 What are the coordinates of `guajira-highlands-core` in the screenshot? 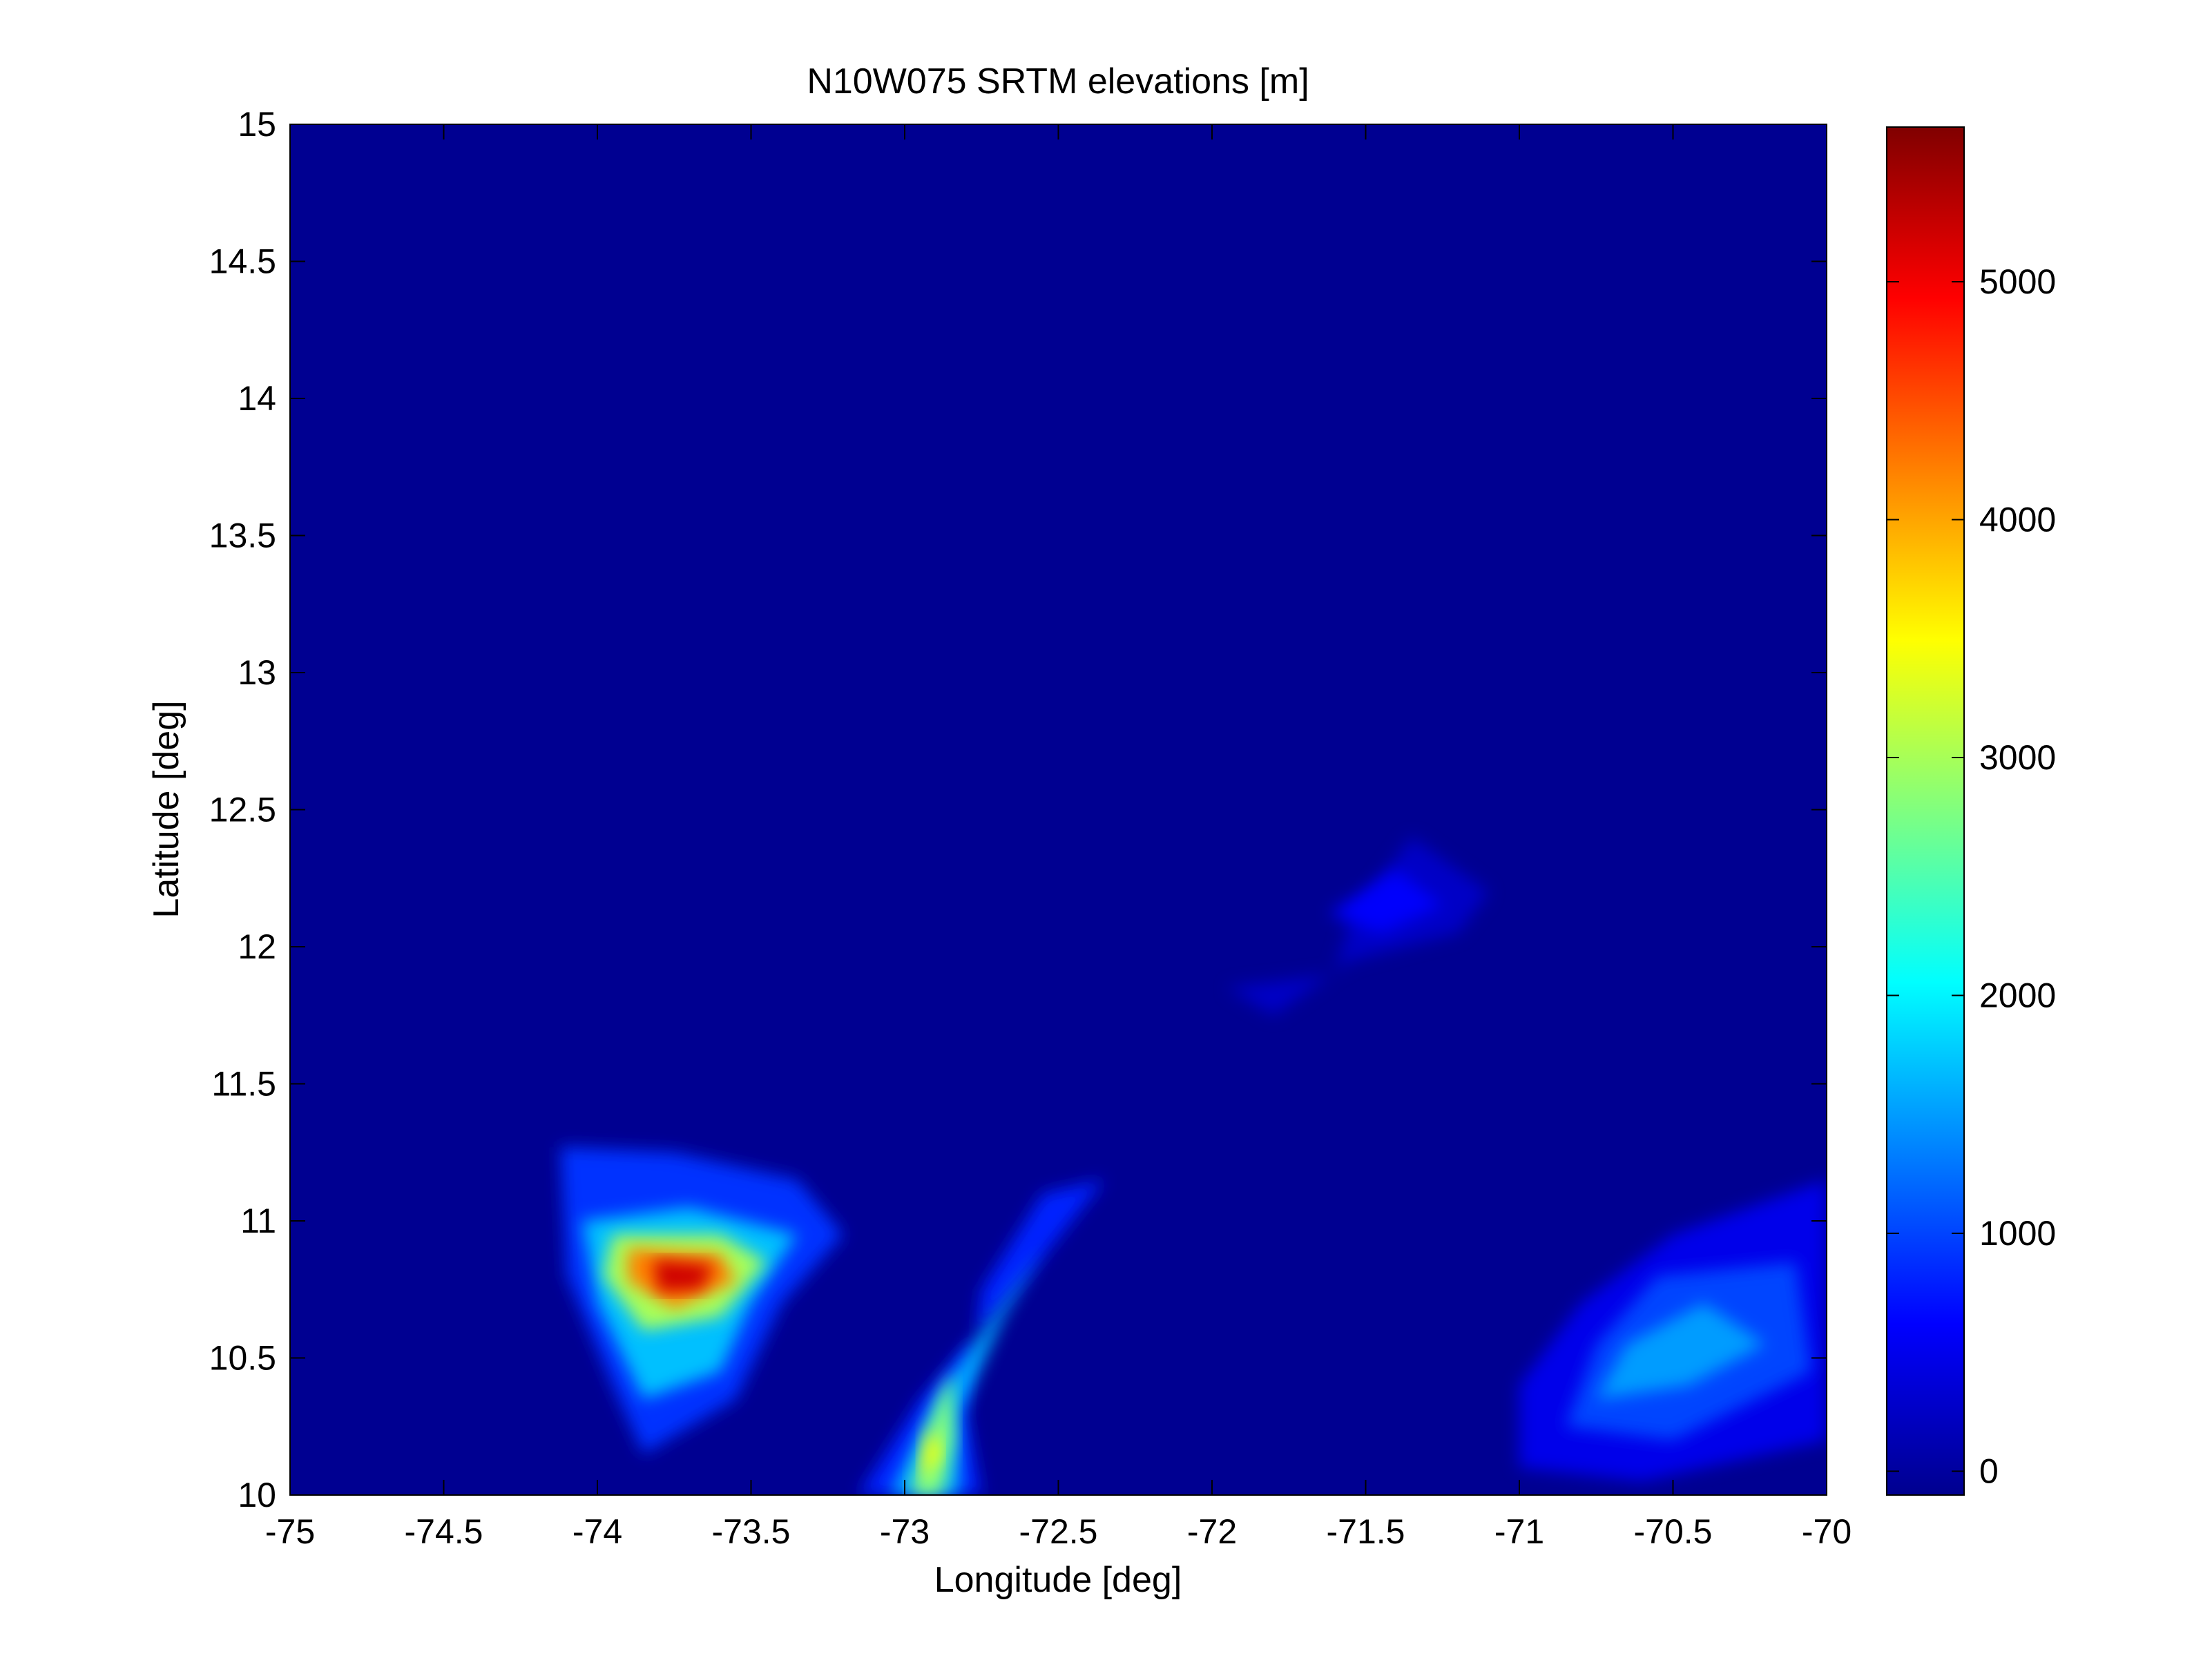 It's located at (1386, 901).